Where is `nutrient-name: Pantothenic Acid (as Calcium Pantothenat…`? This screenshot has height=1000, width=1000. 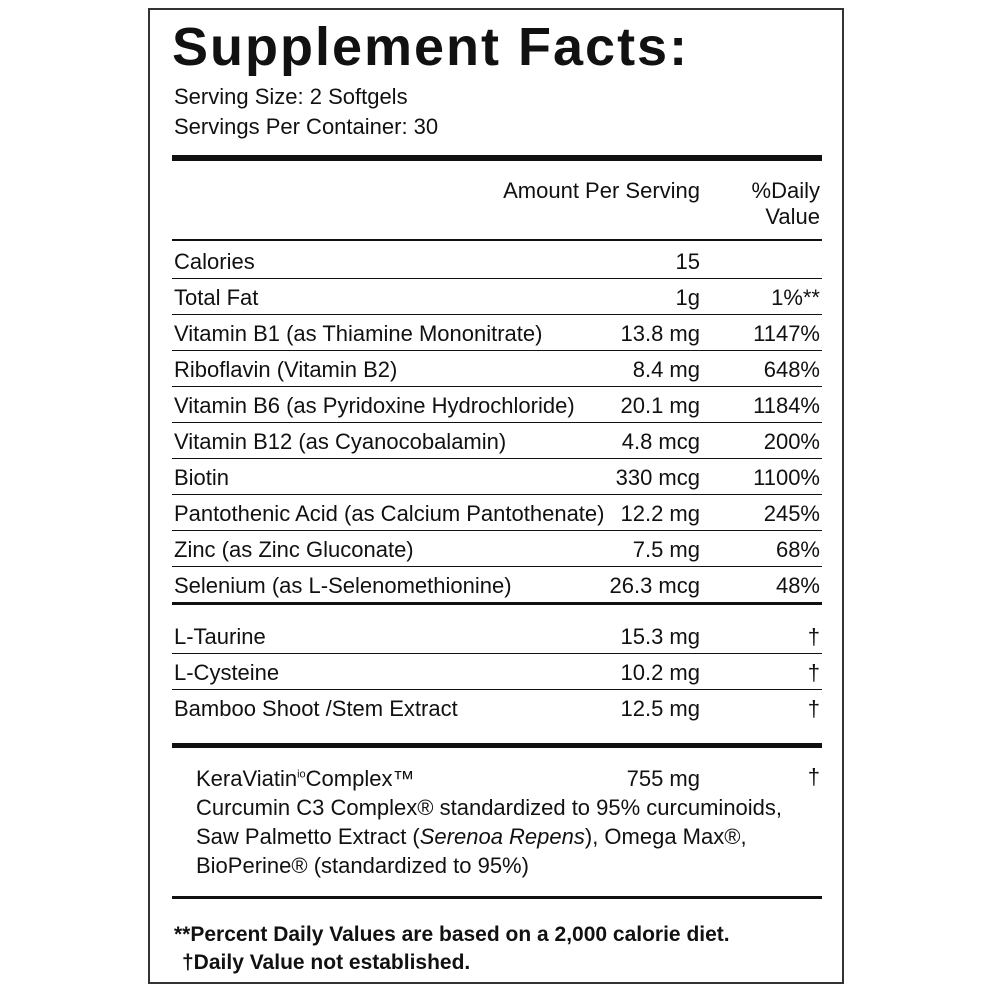
nutrient-name: Pantothenic Acid (as Calcium Pantothenat… is located at coordinates (389, 513).